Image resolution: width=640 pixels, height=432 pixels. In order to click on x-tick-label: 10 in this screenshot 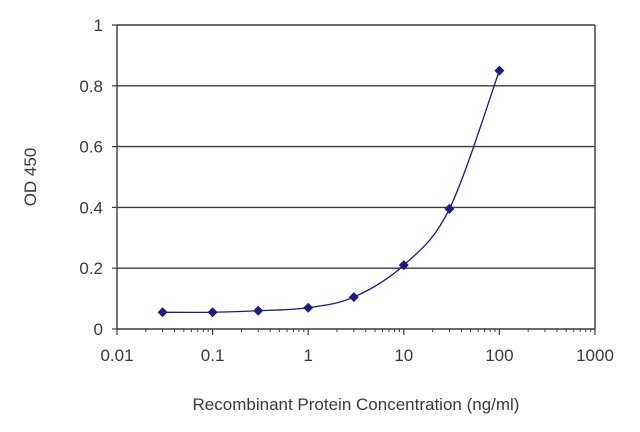, I will do `click(403, 355)`.